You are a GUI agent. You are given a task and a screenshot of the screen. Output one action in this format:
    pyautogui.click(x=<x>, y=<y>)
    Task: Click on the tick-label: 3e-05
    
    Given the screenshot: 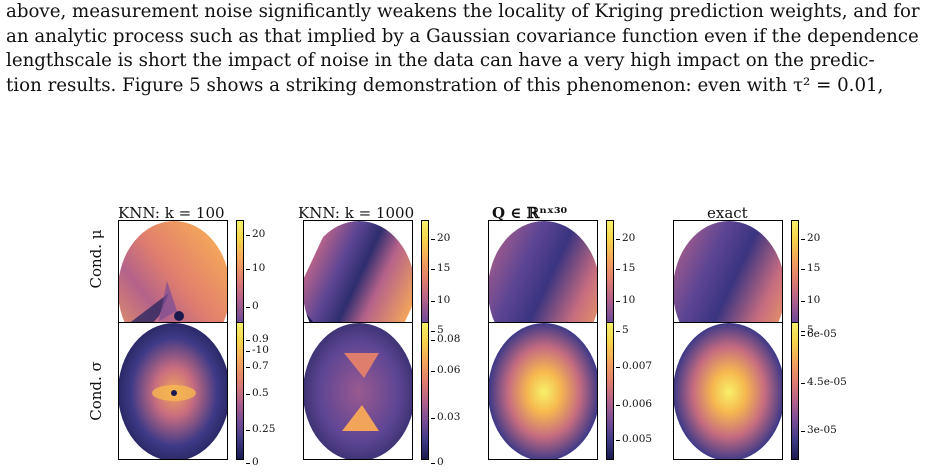 What is the action you would take?
    pyautogui.click(x=819, y=430)
    